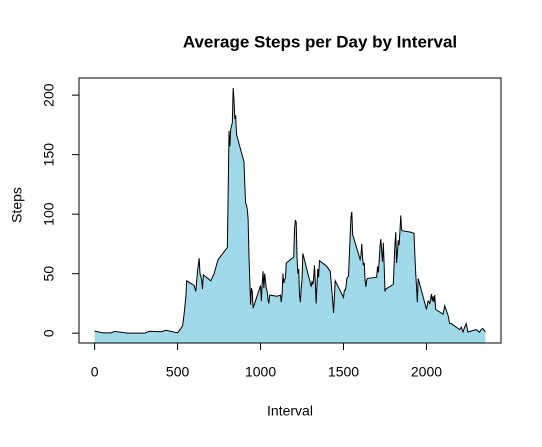 The width and height of the screenshot is (542, 447). Describe the element at coordinates (343, 372) in the screenshot. I see `x-tick-label: 1500` at that location.